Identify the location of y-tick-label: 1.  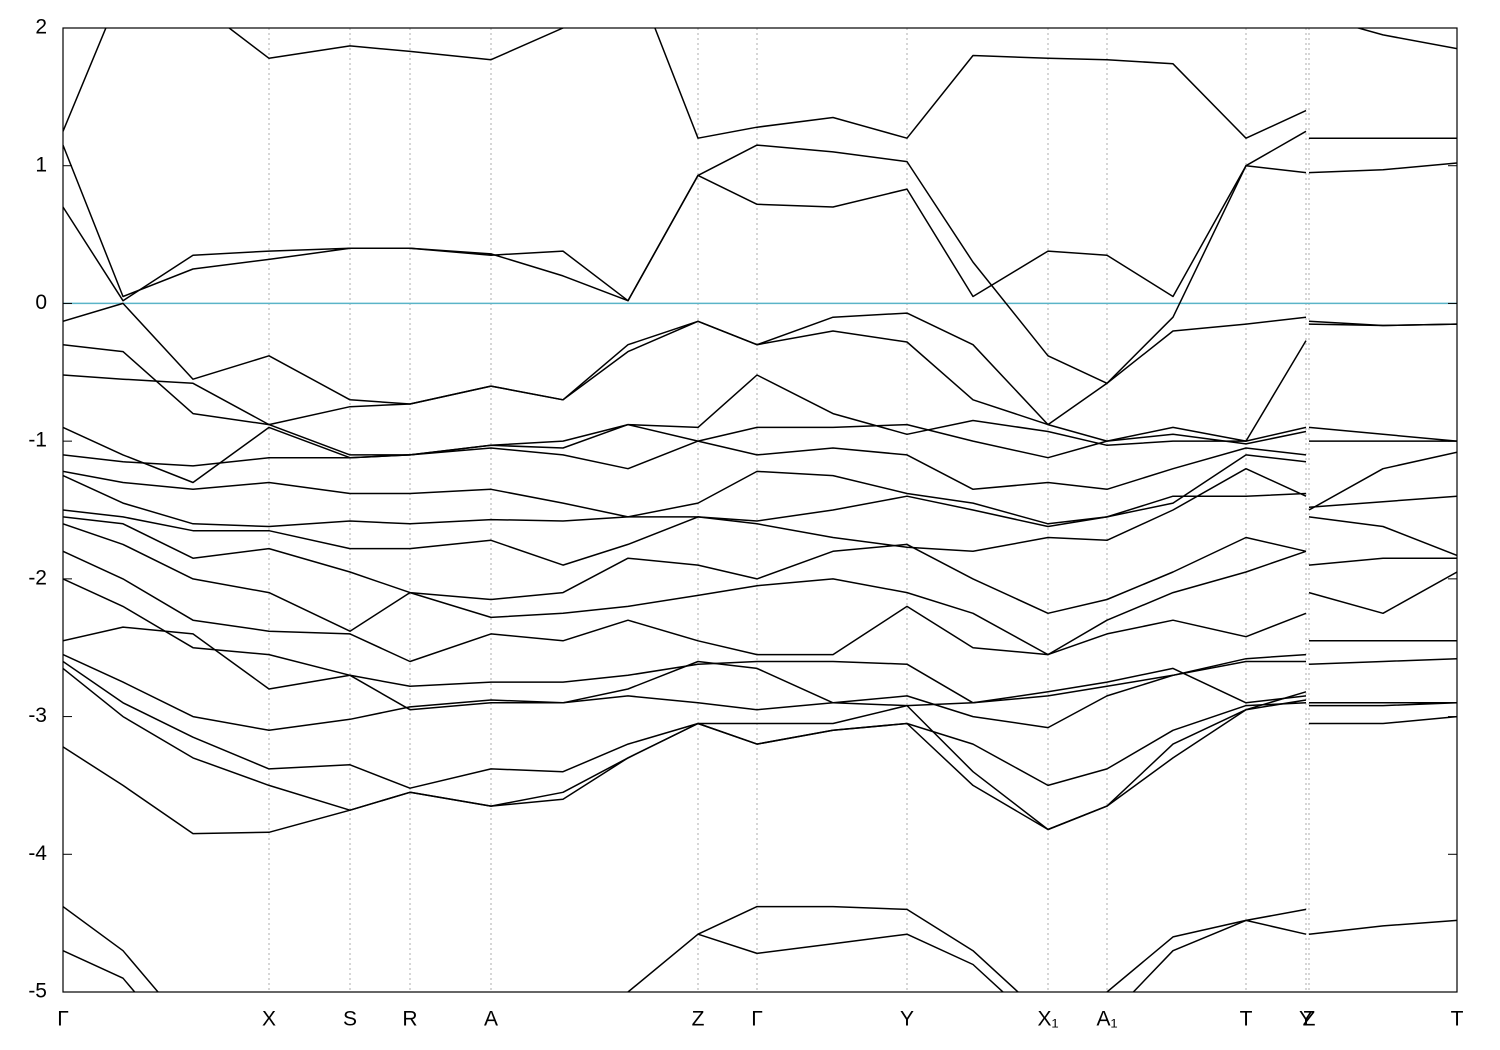
(41, 164).